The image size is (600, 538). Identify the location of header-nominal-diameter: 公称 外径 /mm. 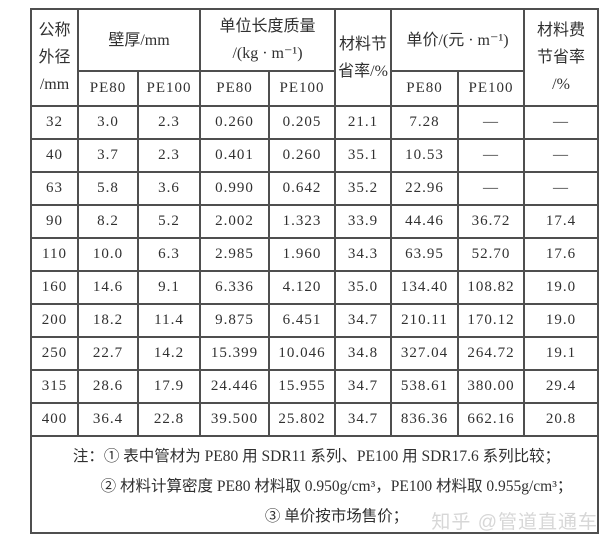
(54, 57).